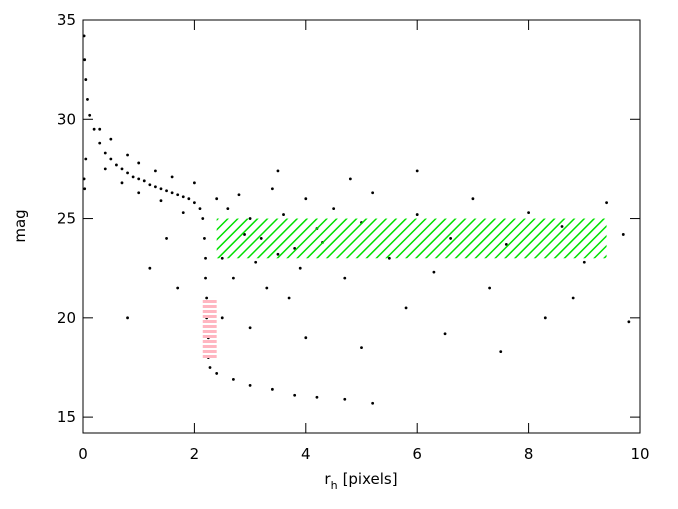 The width and height of the screenshot is (678, 509). Describe the element at coordinates (66, 417) in the screenshot. I see `y-tick-label: 15` at that location.